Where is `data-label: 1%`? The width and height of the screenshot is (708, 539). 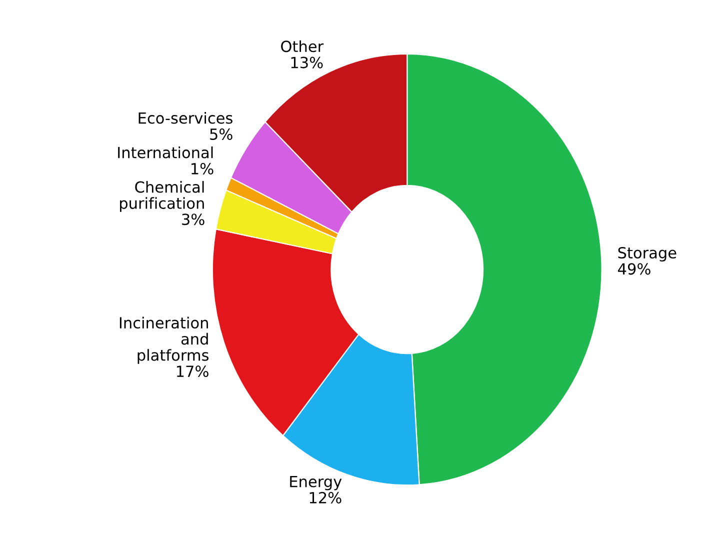 data-label: 1% is located at coordinates (203, 168).